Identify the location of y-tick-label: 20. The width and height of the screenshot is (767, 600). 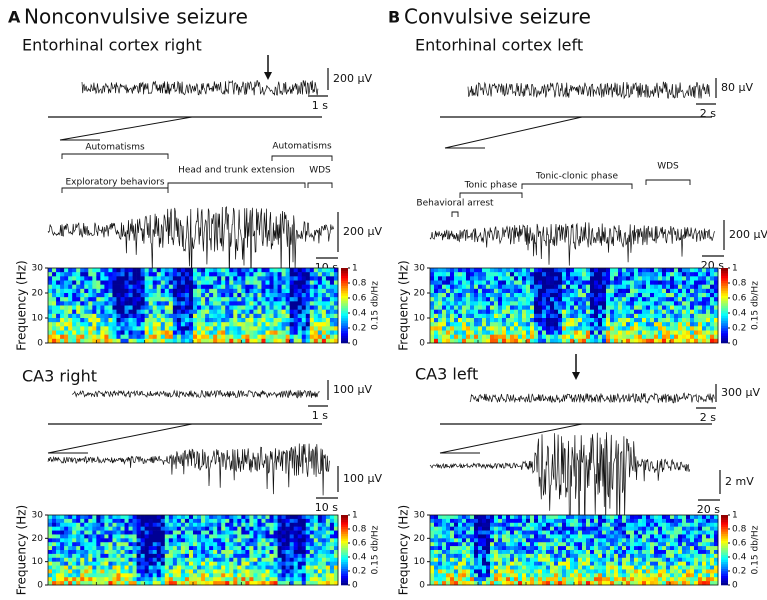
(420, 294).